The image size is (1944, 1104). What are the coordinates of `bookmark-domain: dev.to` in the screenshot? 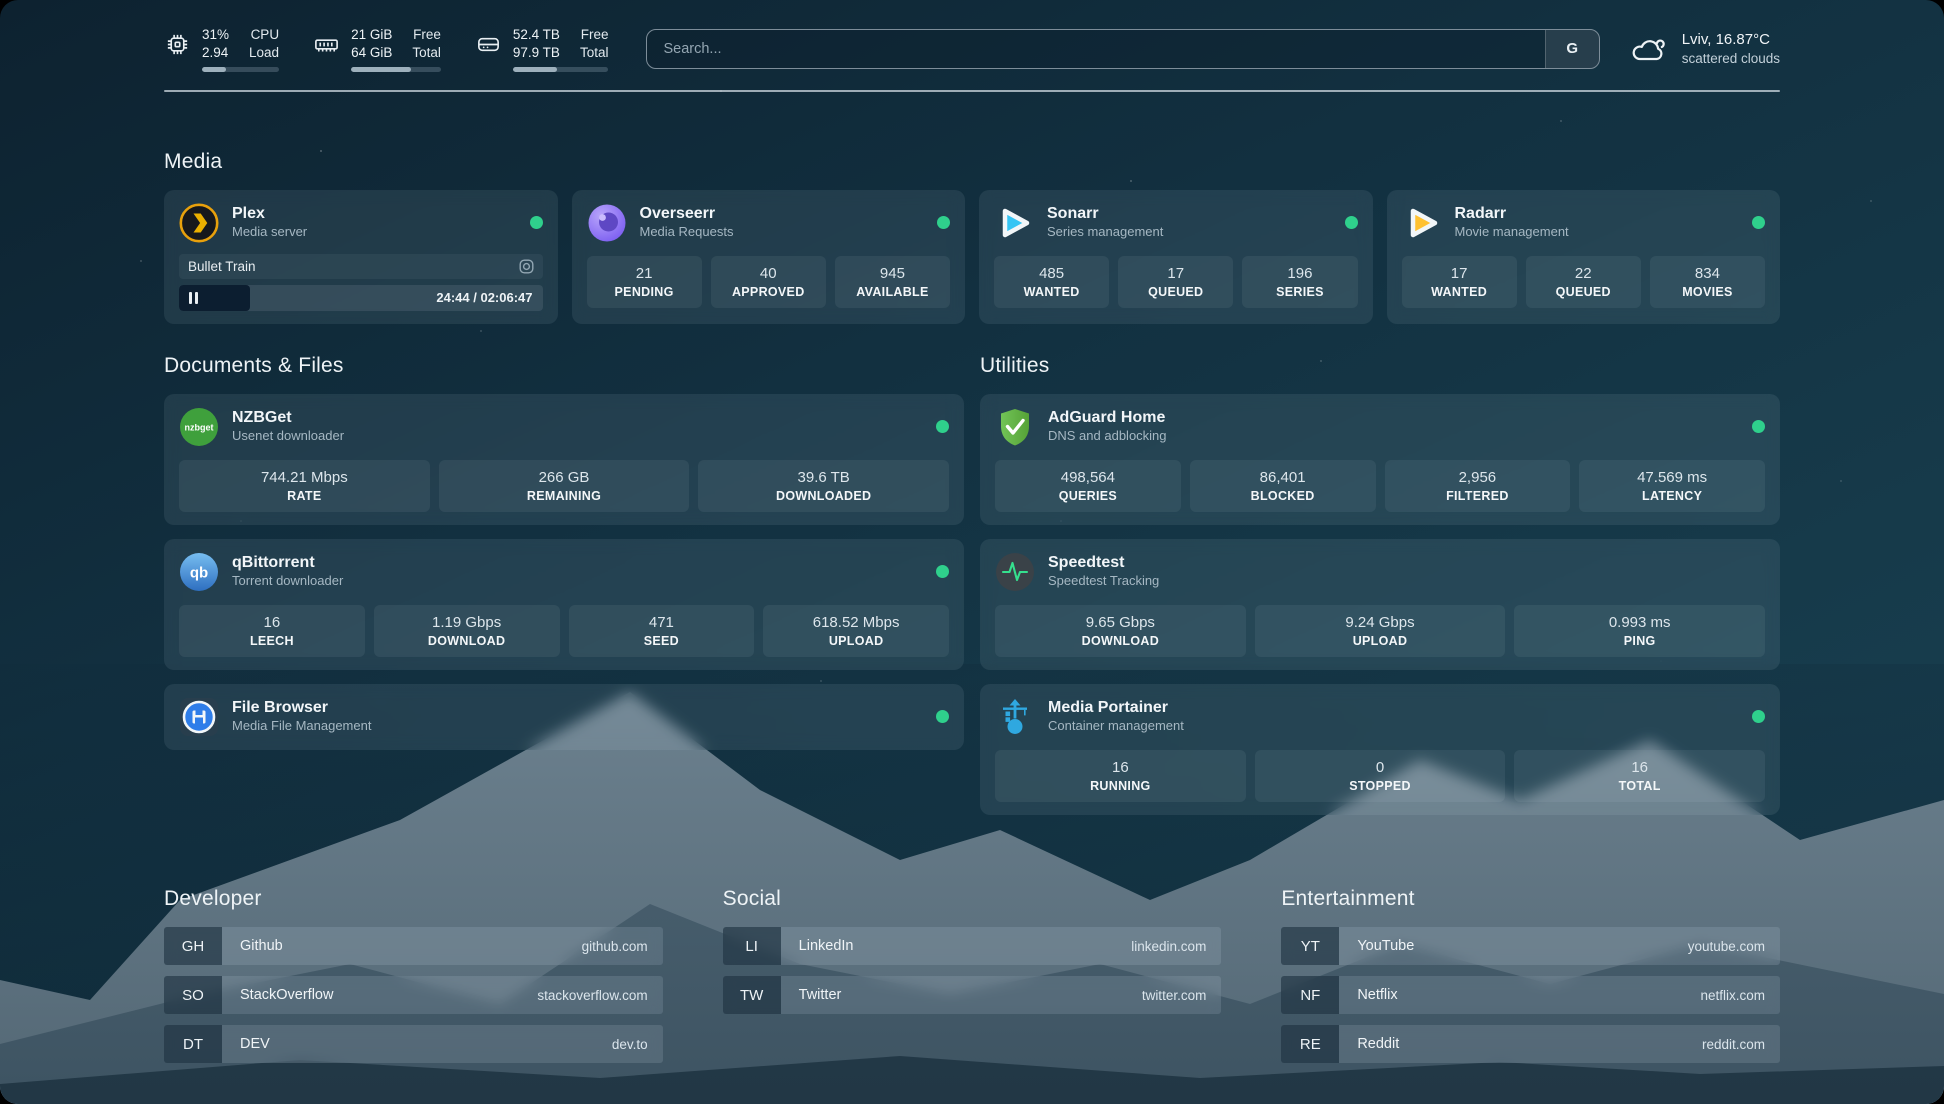 It's located at (629, 1044).